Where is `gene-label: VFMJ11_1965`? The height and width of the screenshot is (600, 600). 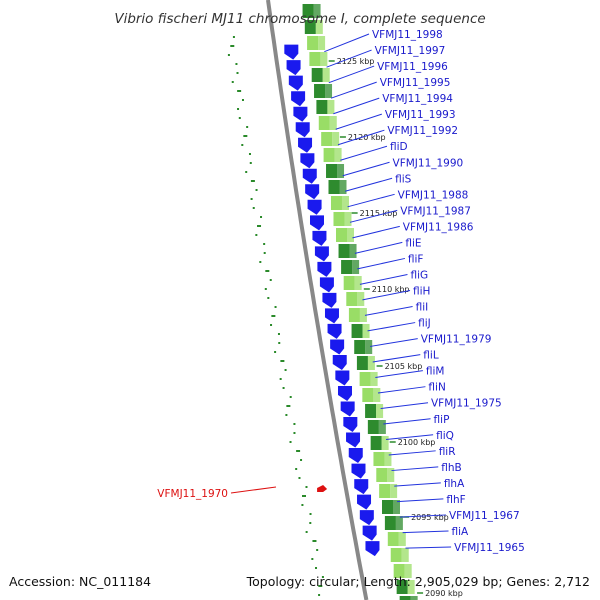 gene-label: VFMJ11_1965 is located at coordinates (489, 548).